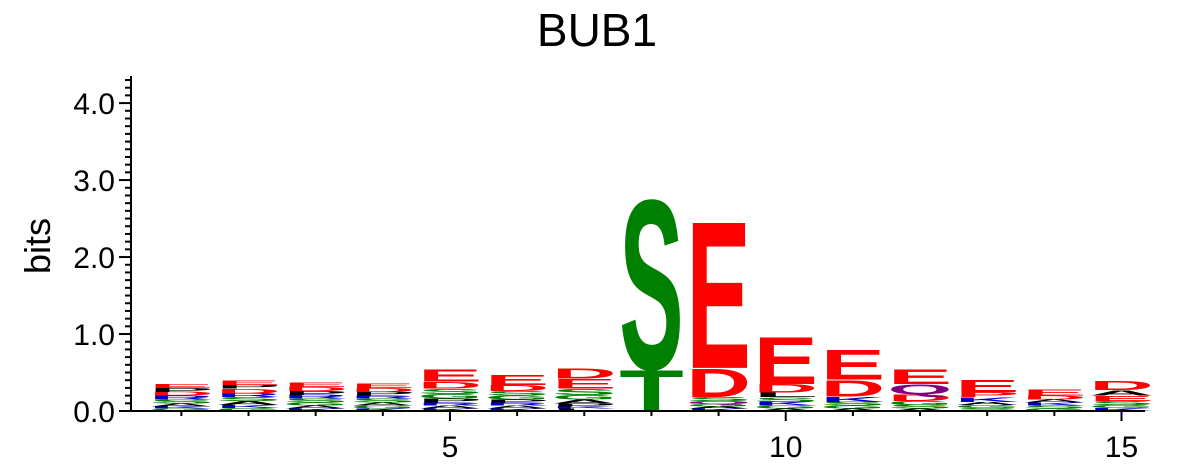 The width and height of the screenshot is (1196, 471). What do you see at coordinates (94, 258) in the screenshot?
I see `y-tick-label: 2.0` at bounding box center [94, 258].